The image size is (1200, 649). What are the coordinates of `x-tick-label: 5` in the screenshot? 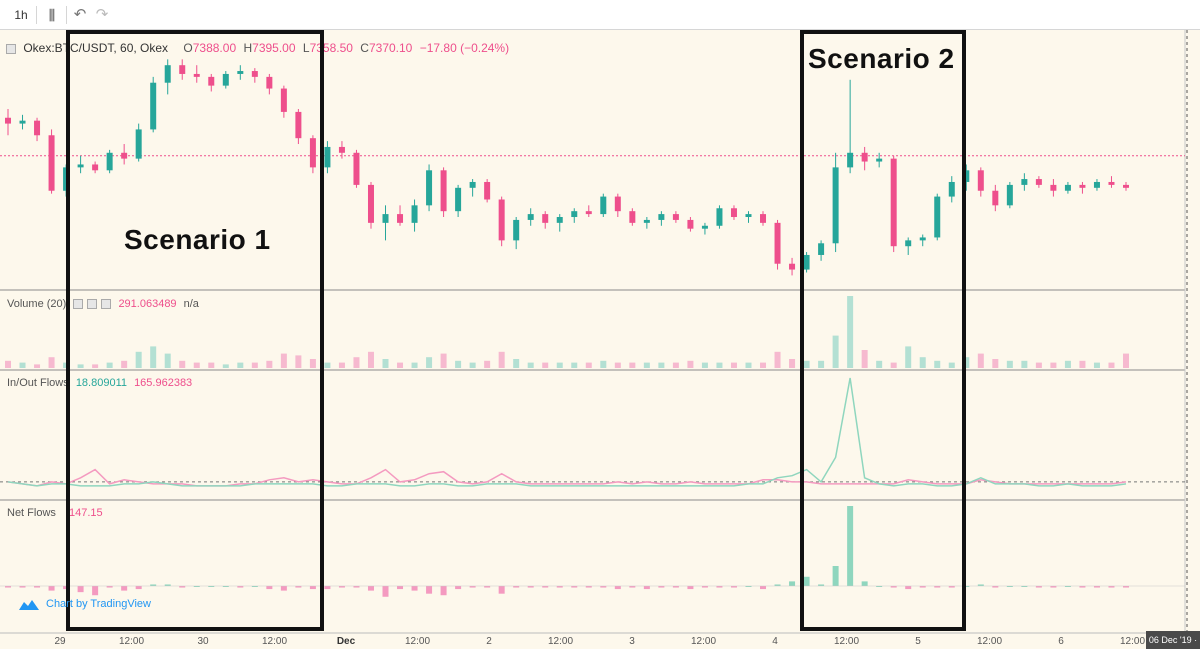 It's located at (918, 641).